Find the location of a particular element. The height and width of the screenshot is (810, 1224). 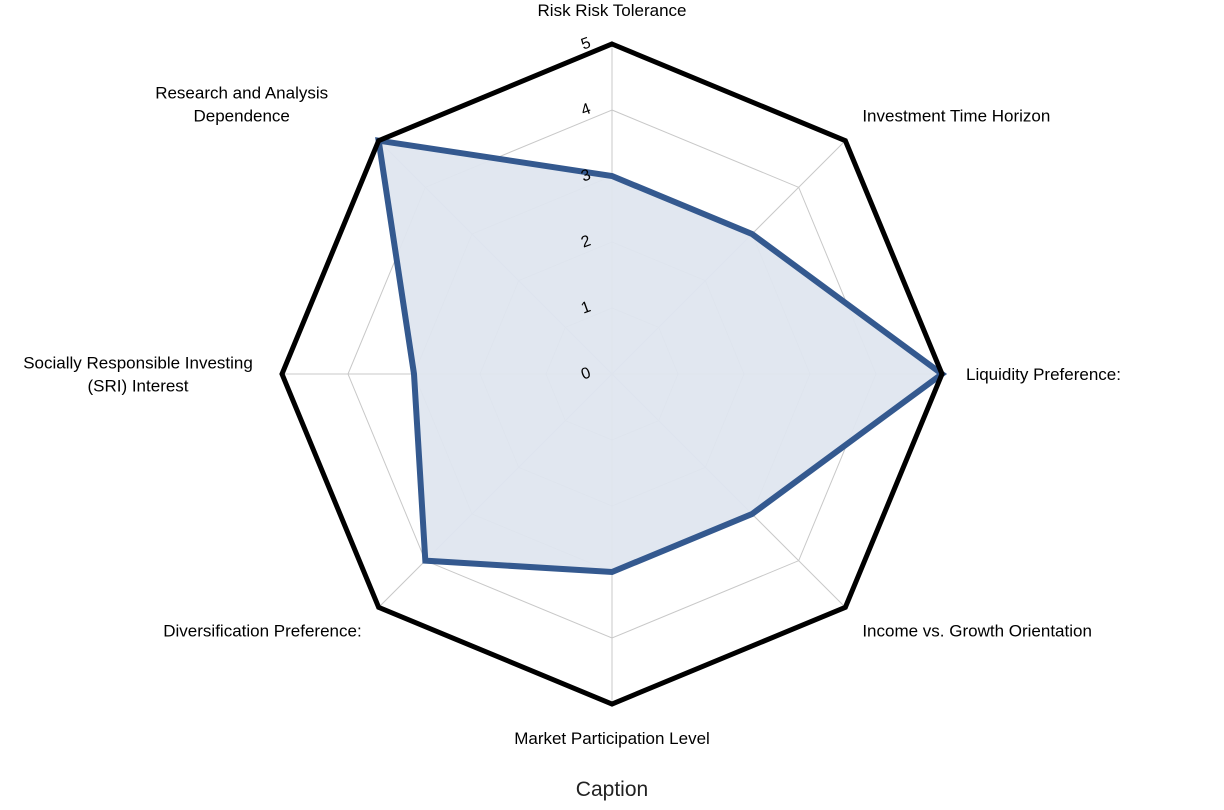

axis-label-7: Research and Analysis Dependence is located at coordinates (241, 105).